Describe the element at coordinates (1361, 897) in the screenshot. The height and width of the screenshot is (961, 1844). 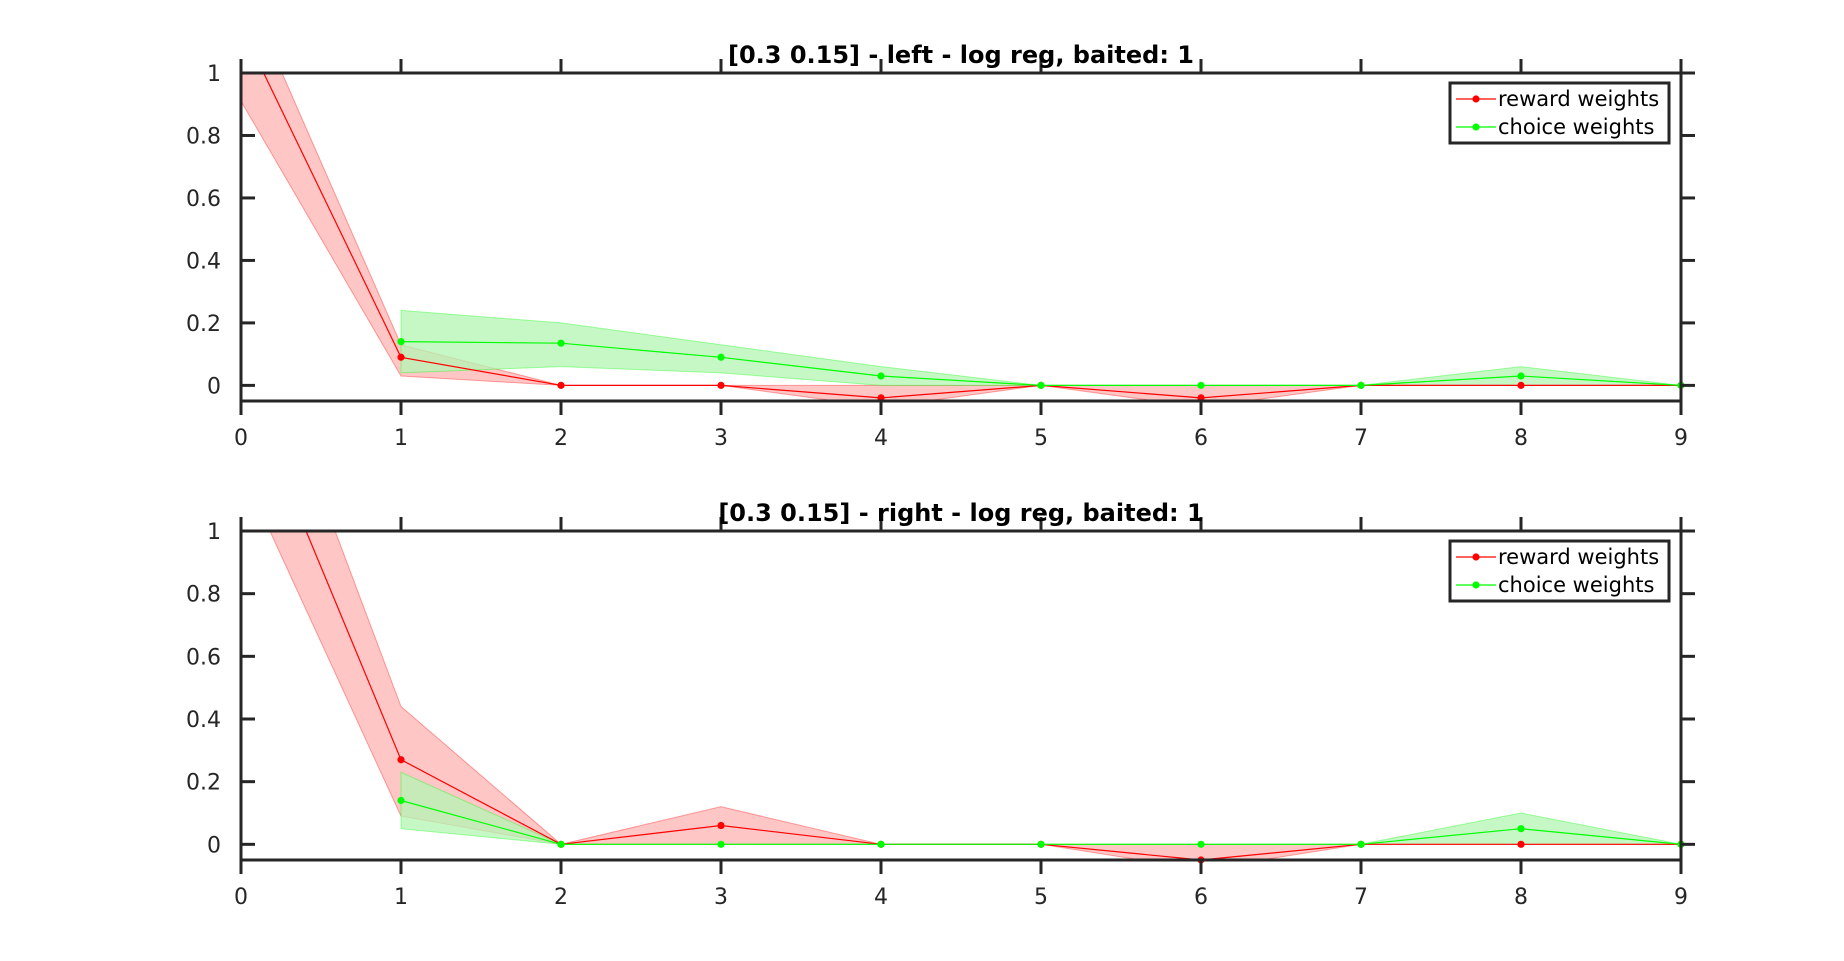
I see `panel-2-xtick-label-7: 7` at that location.